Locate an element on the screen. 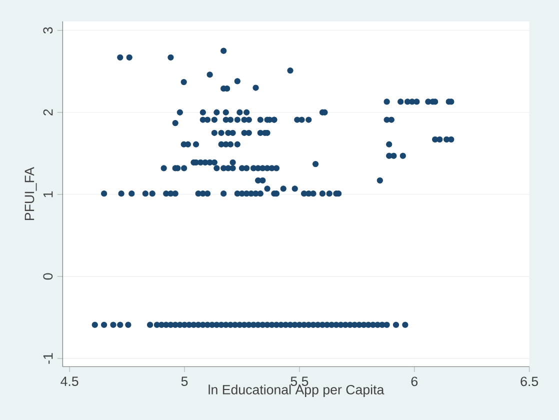  y-tick-label: 3 is located at coordinates (48, 30).